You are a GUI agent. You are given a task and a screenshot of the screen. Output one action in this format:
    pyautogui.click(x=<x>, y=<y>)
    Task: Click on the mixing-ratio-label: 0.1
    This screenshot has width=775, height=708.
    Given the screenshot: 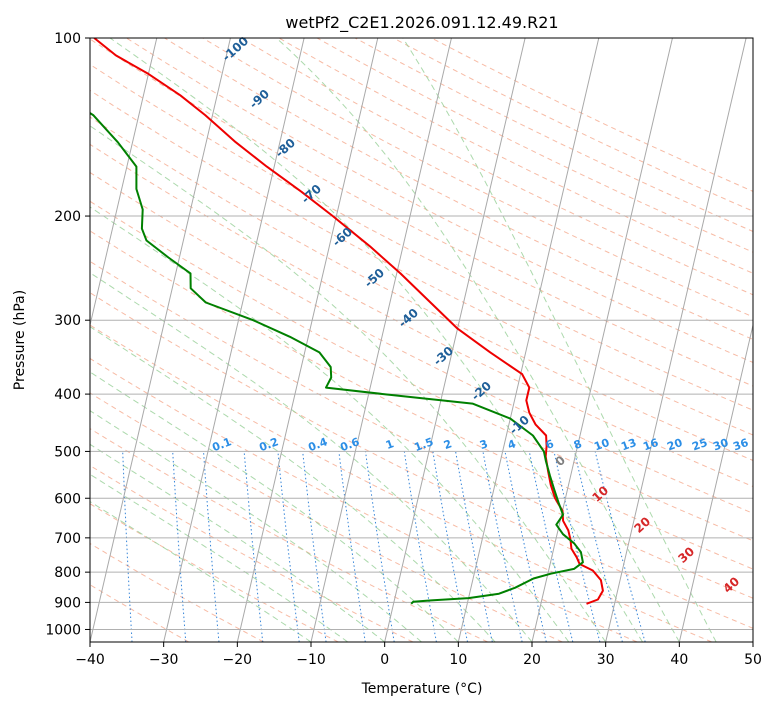 What is the action you would take?
    pyautogui.click(x=221, y=444)
    